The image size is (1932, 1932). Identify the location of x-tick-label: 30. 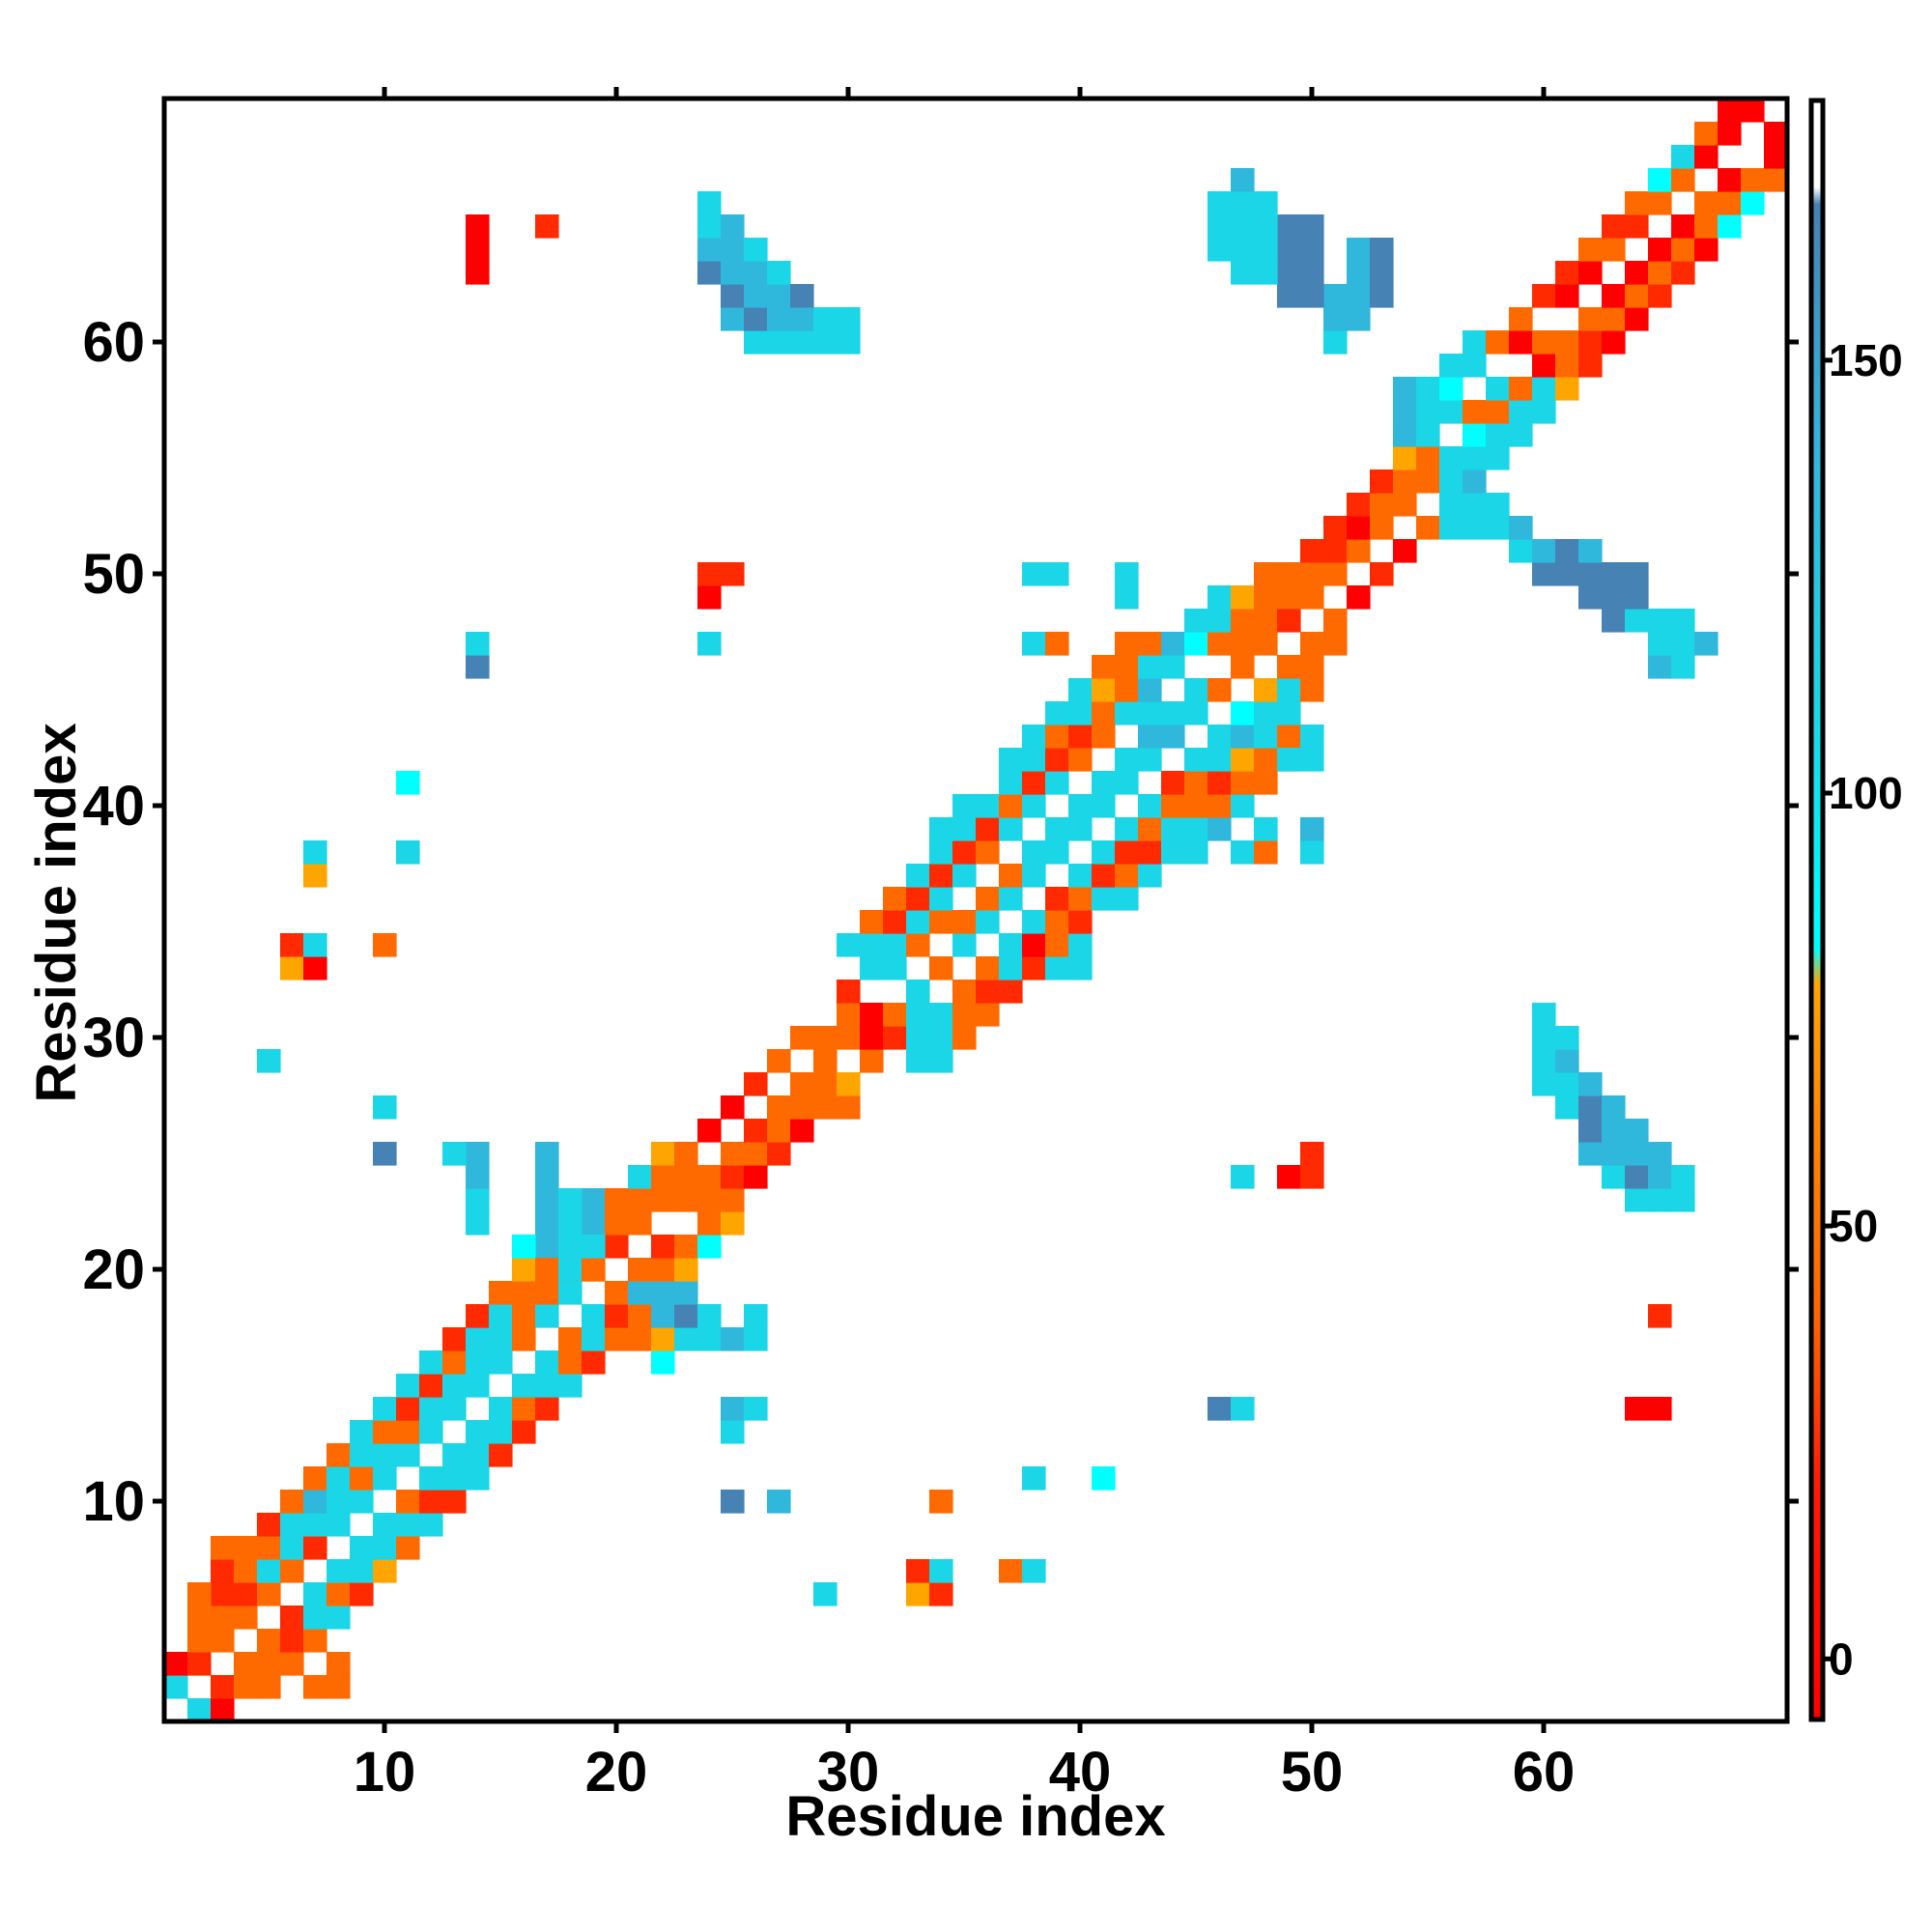
(848, 1772).